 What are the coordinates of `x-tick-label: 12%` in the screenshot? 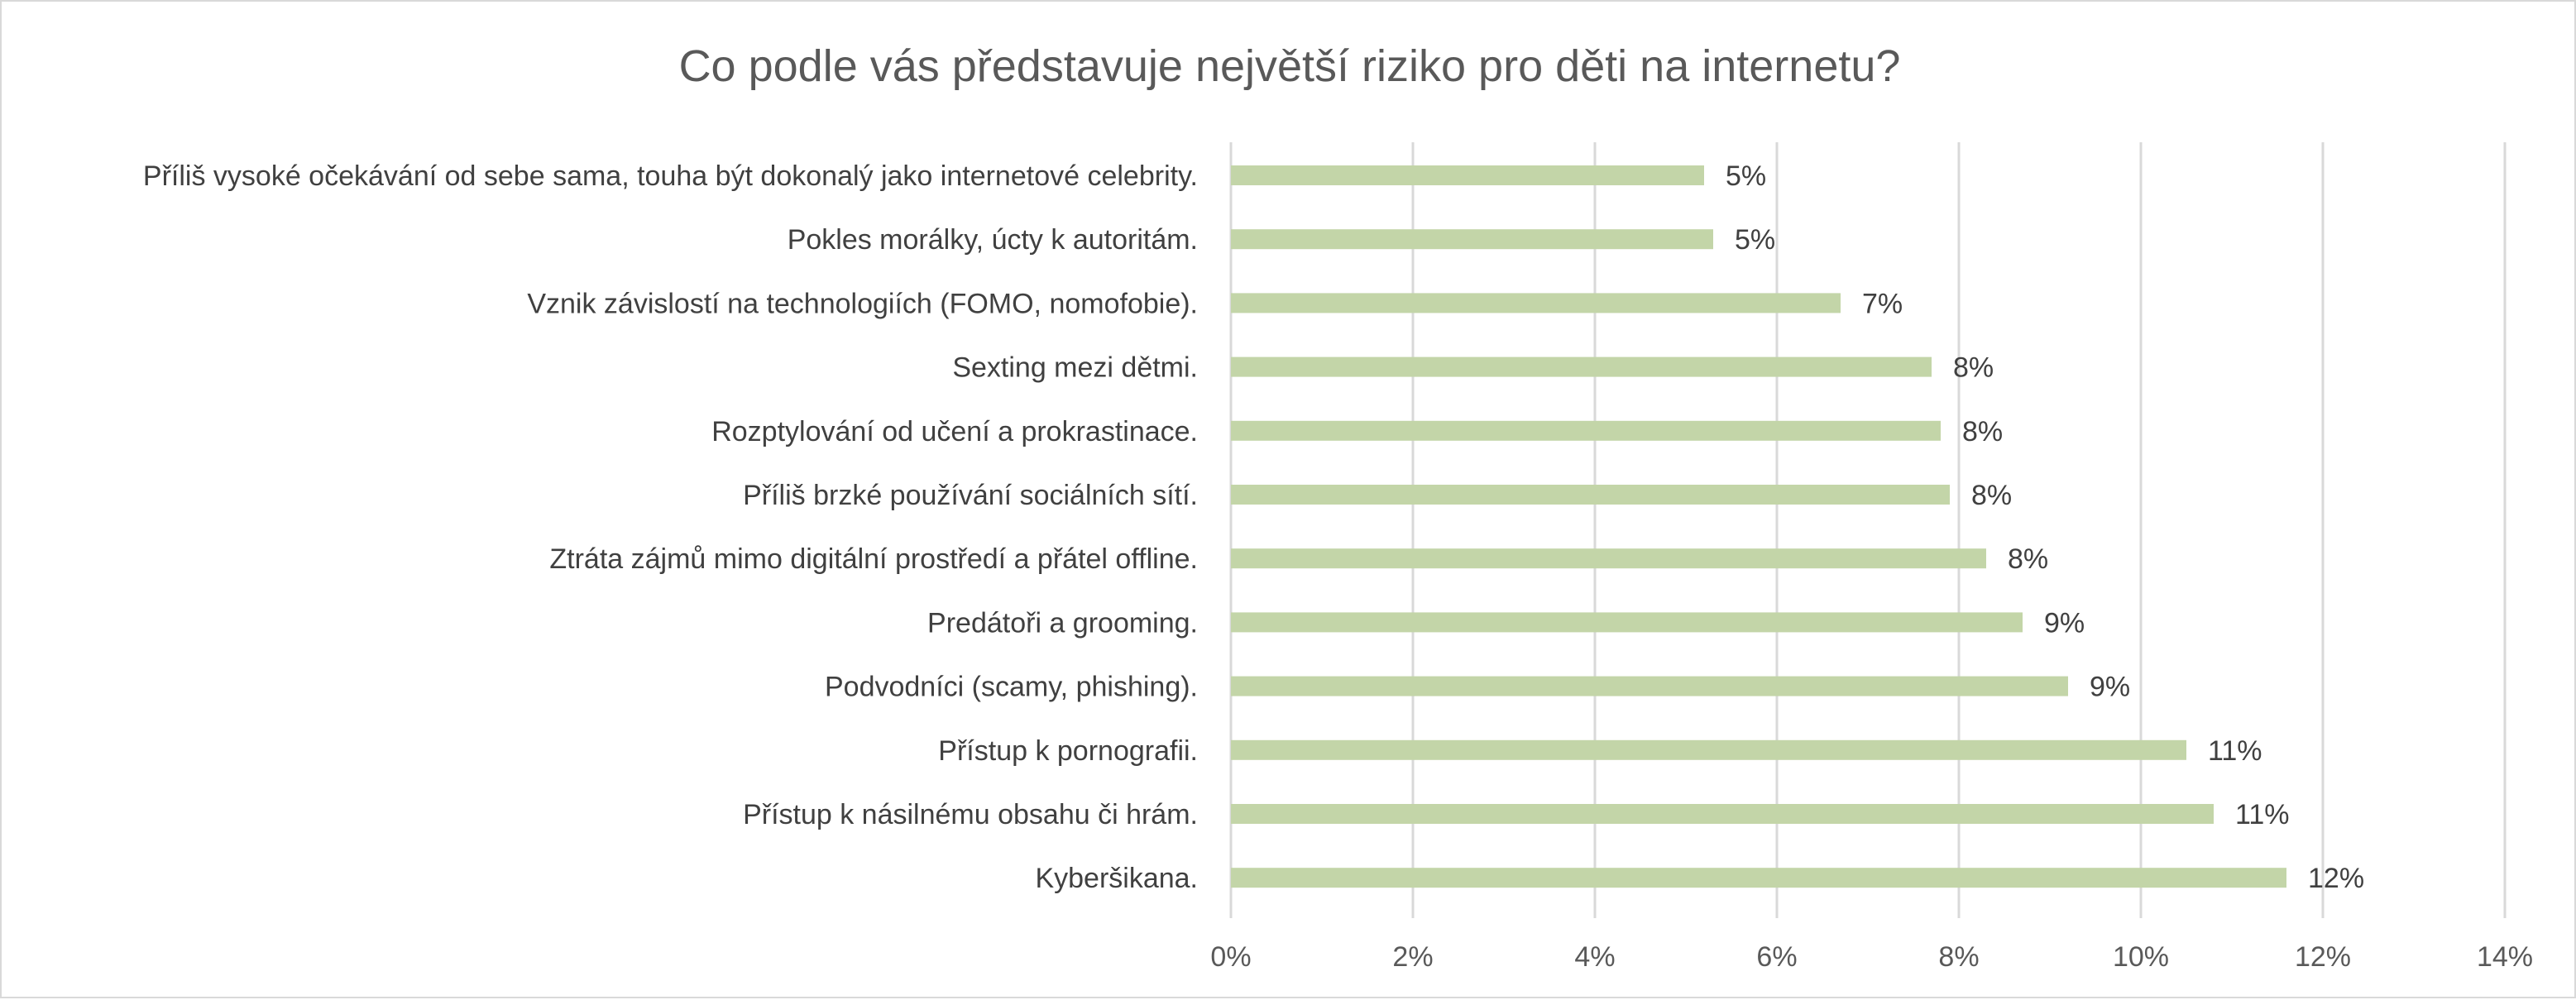 It's located at (2323, 957).